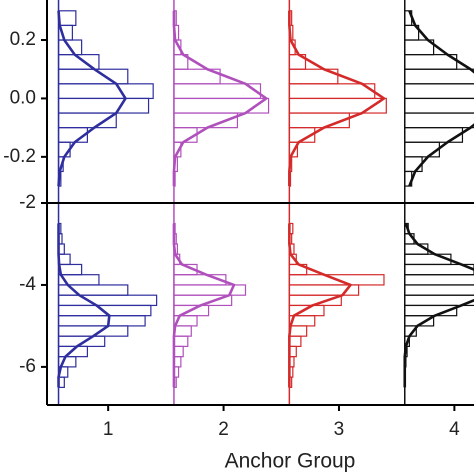  I want to click on y-tick-label: -2, so click(27, 202).